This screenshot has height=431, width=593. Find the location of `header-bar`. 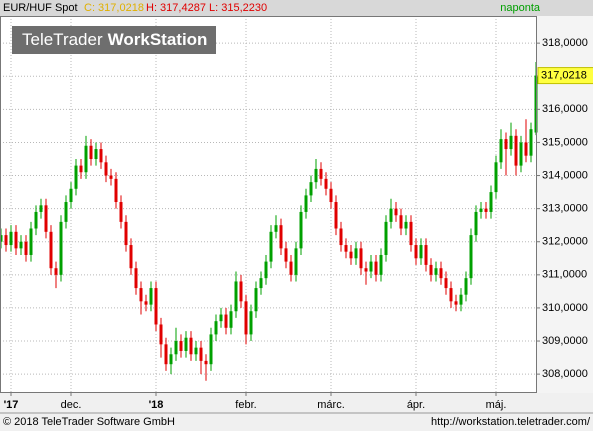

header-bar is located at coordinates (296, 8).